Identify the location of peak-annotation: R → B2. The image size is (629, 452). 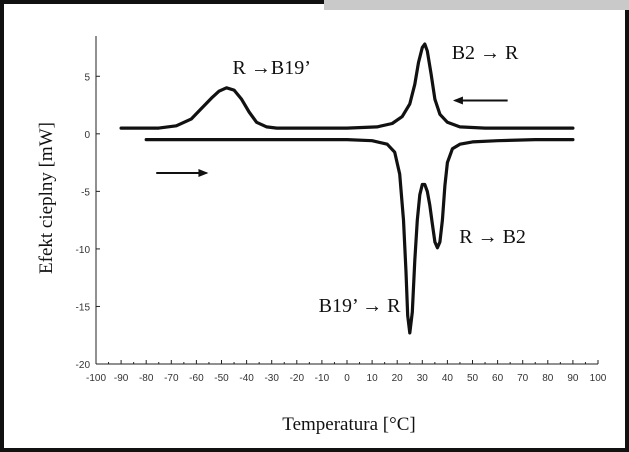
(492, 237).